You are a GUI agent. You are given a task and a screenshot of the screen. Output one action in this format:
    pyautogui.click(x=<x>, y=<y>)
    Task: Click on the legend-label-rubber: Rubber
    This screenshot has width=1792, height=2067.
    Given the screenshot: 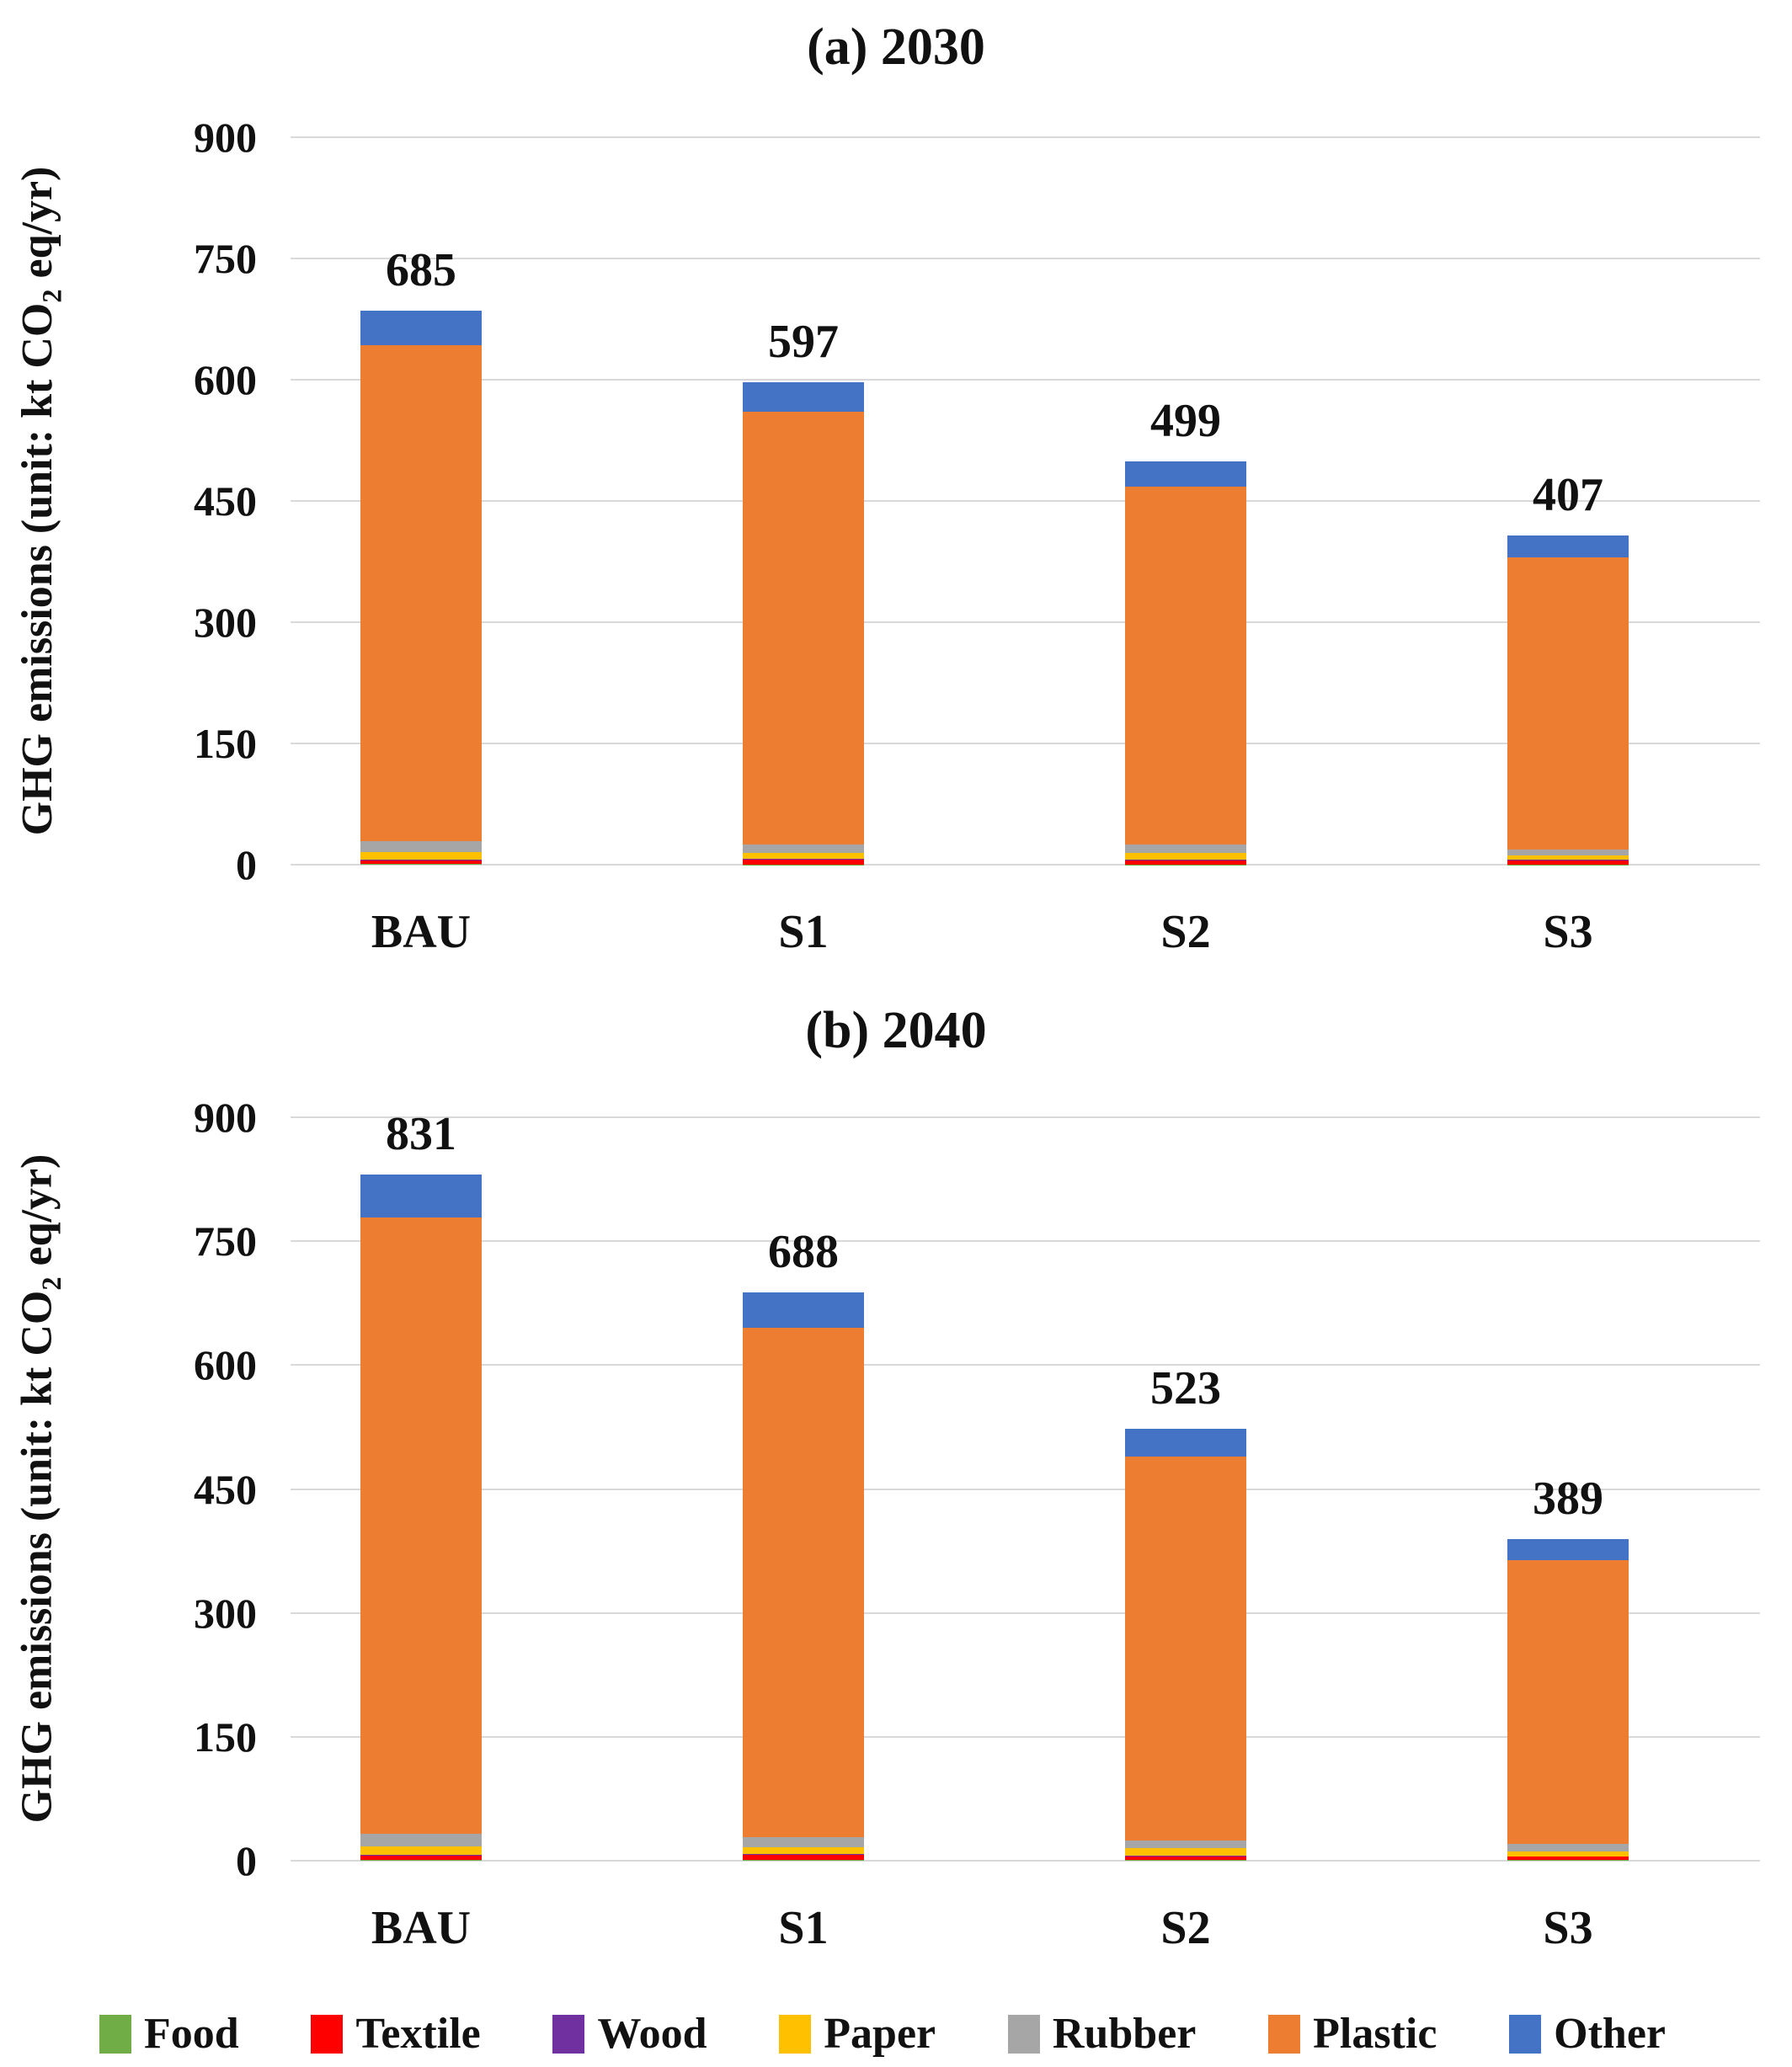 What is the action you would take?
    pyautogui.click(x=1124, y=2034)
    